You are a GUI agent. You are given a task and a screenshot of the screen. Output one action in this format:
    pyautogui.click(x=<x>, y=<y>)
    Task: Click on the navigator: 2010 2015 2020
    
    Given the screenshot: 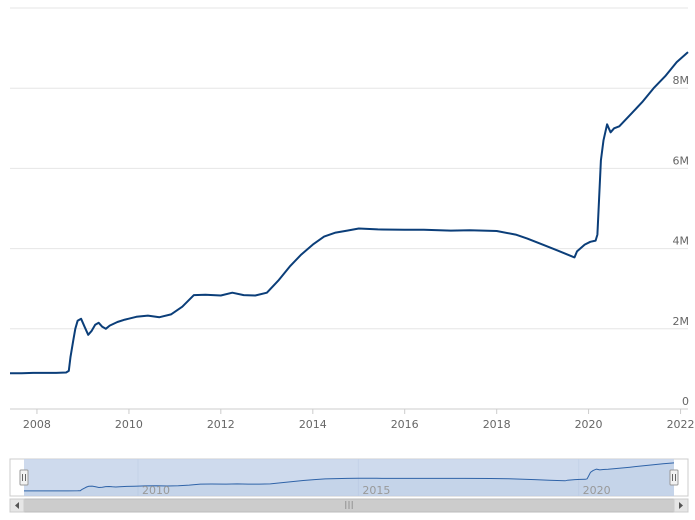 What is the action you would take?
    pyautogui.click(x=349, y=477)
    